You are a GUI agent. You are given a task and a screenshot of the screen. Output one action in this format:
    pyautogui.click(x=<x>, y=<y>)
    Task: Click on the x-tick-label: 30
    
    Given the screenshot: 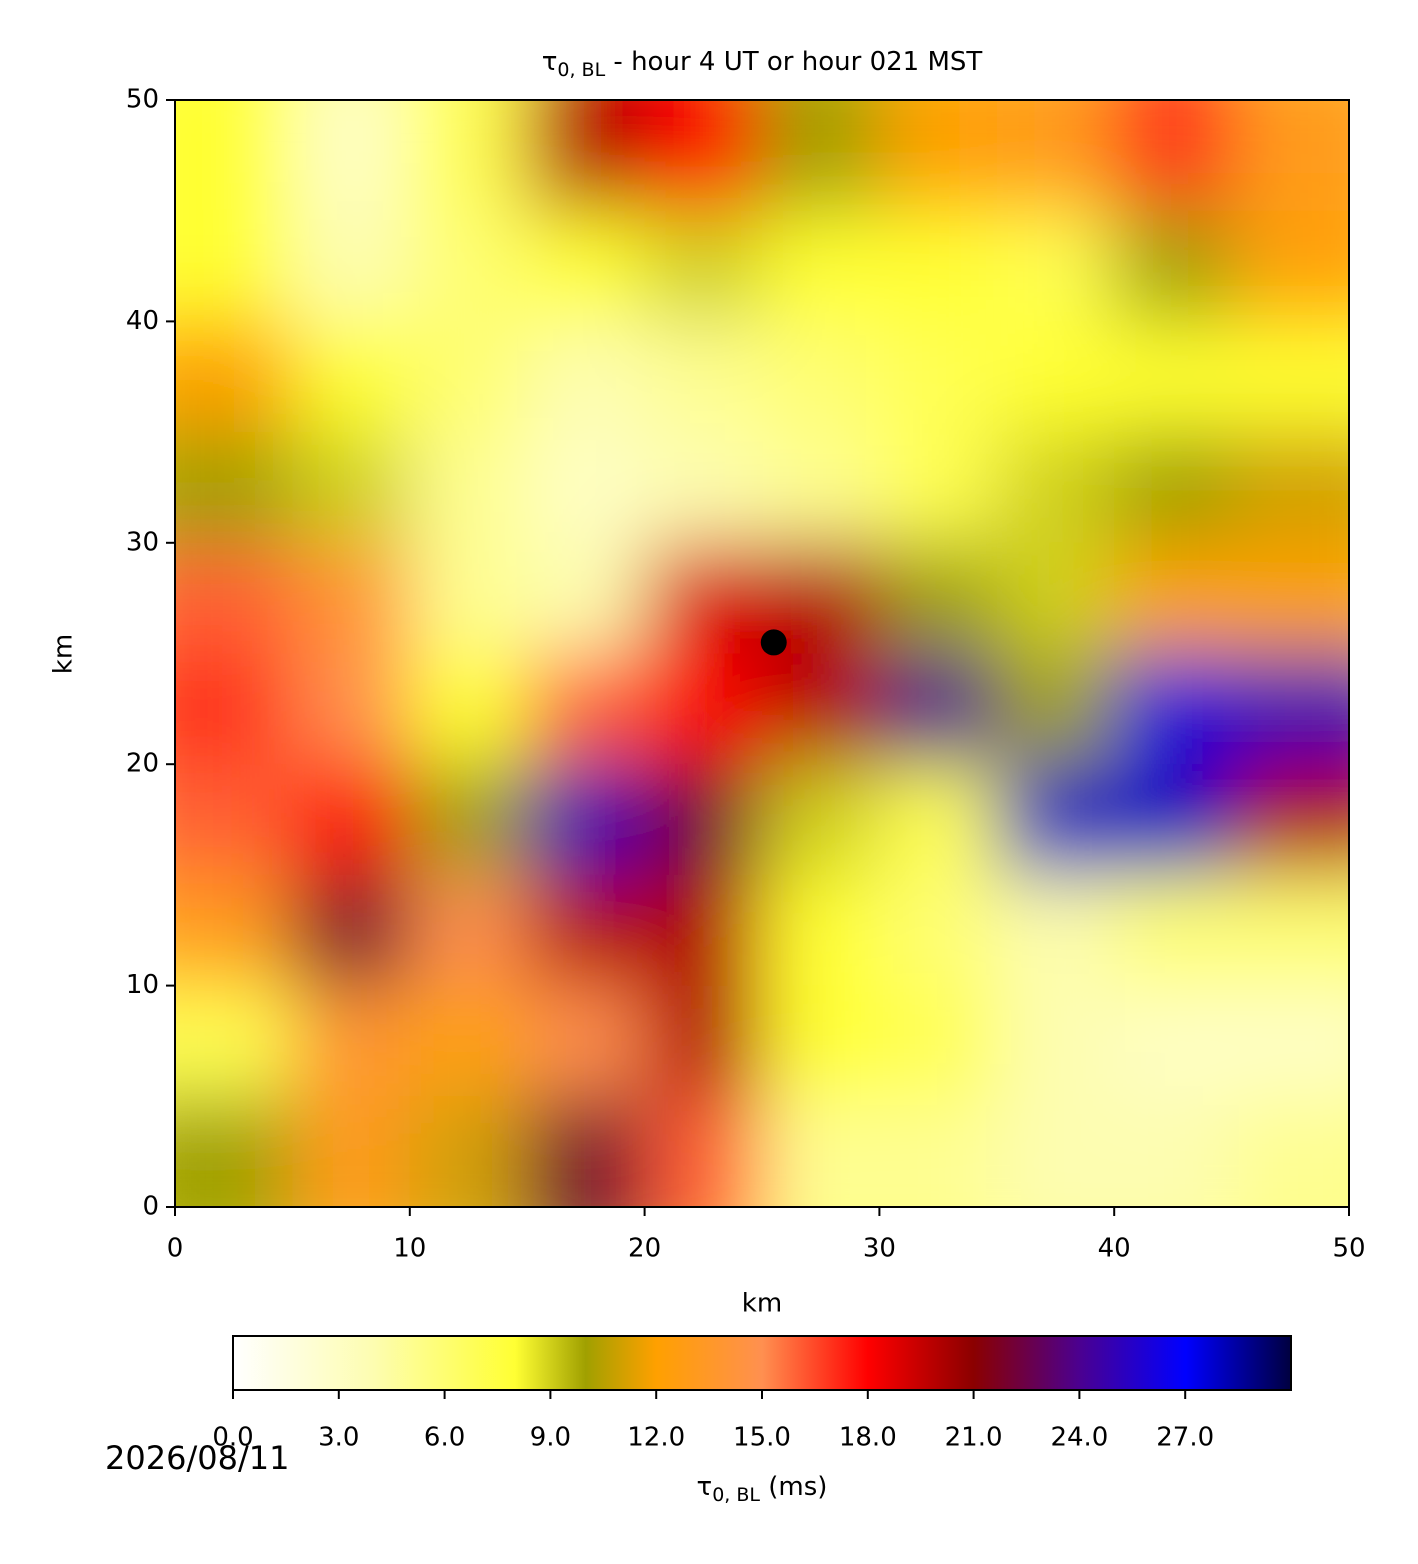 What is the action you would take?
    pyautogui.click(x=879, y=1249)
    